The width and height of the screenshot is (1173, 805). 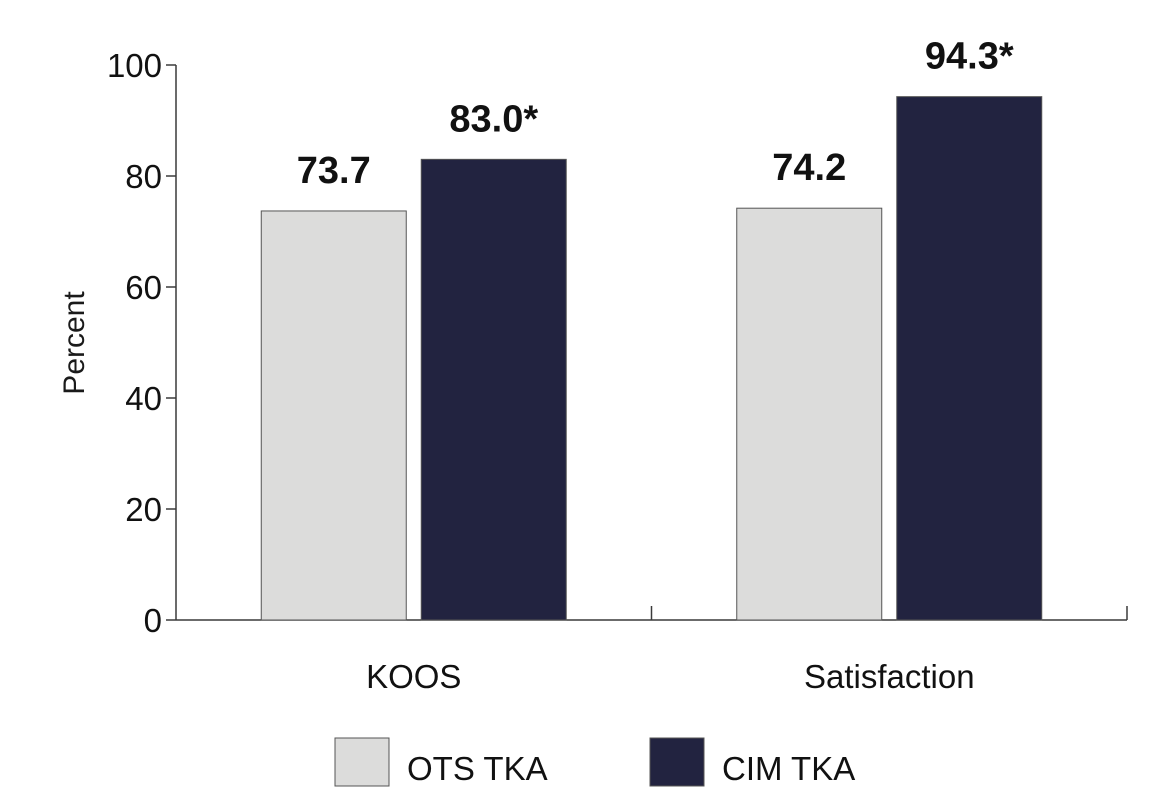 What do you see at coordinates (413, 676) in the screenshot?
I see `x-tick-label: KOOS` at bounding box center [413, 676].